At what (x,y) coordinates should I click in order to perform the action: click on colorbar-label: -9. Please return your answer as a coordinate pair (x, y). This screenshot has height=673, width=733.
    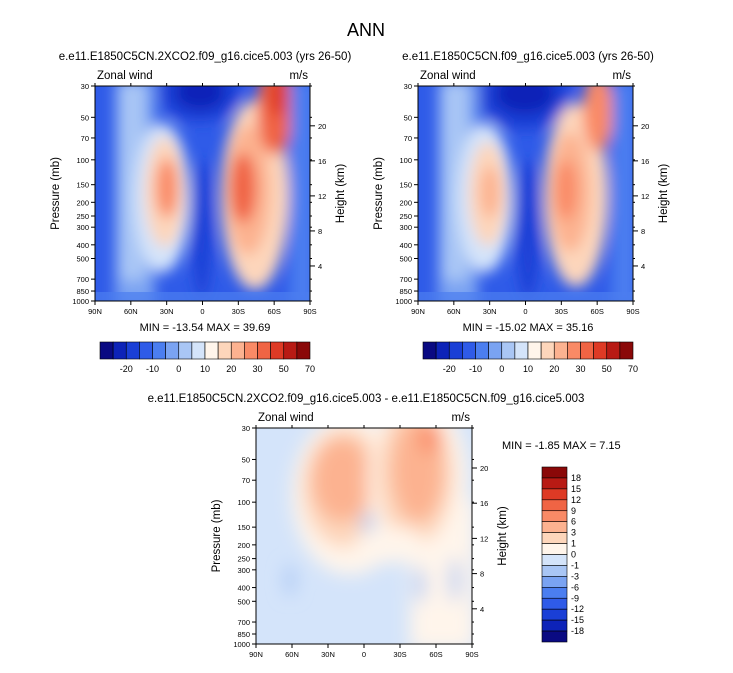
    Looking at the image, I should click on (575, 598).